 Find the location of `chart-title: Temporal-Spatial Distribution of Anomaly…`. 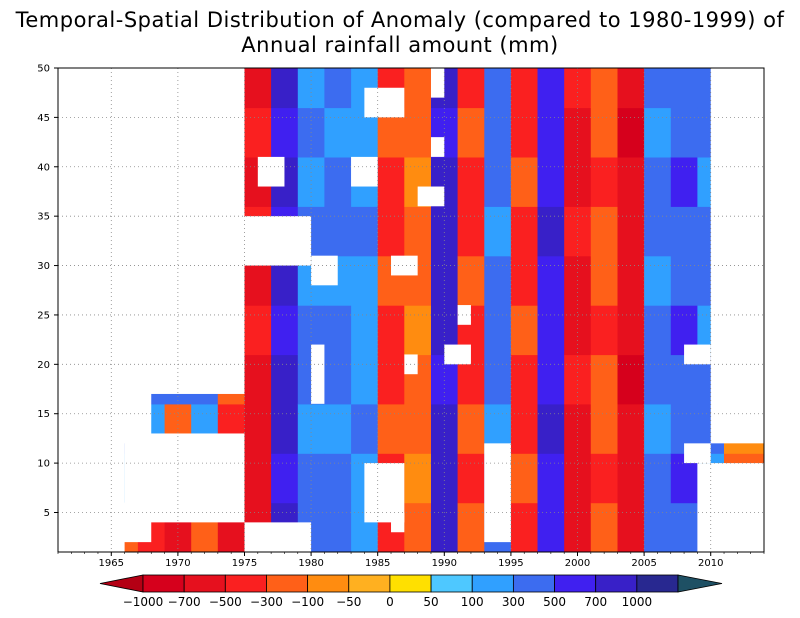

chart-title: Temporal-Spatial Distribution of Anomaly… is located at coordinates (400, 20).